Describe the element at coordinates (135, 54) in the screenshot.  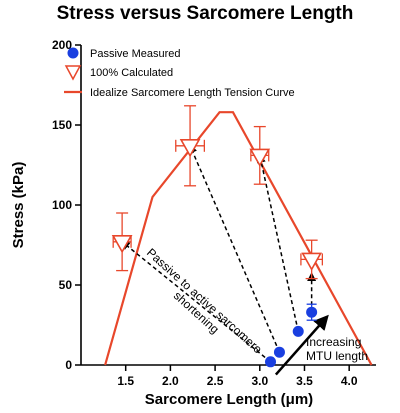
I see `legend-passive-label: Passive Measured` at that location.